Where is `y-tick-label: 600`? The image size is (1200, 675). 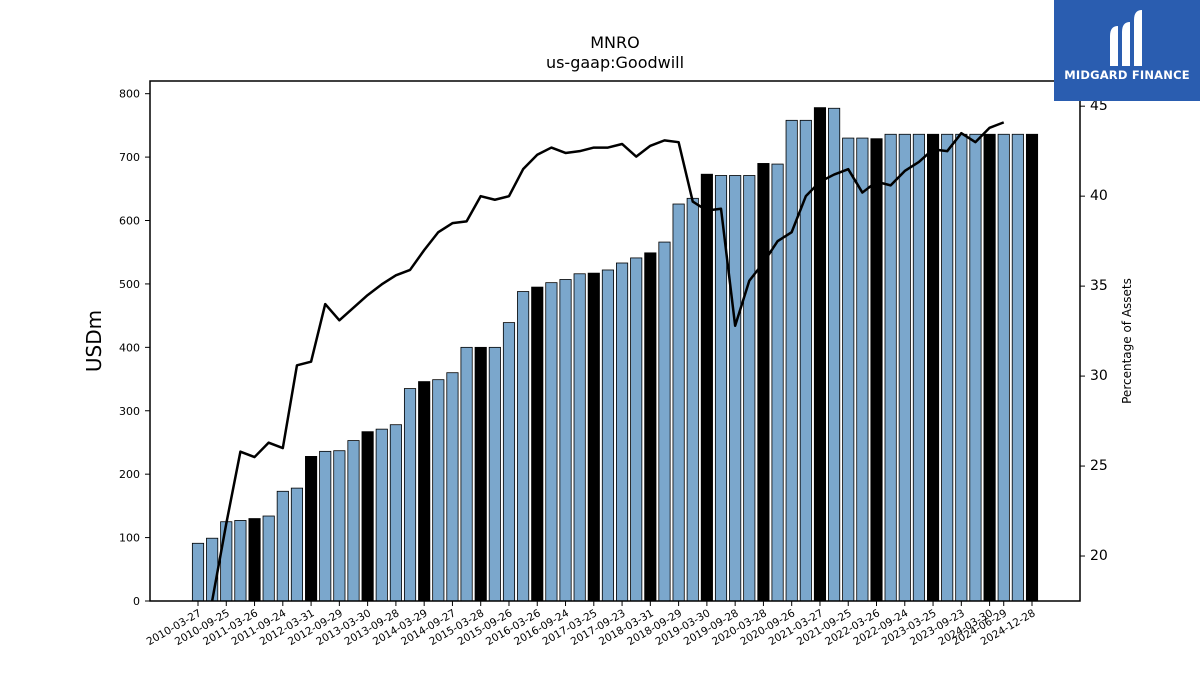 y-tick-label: 600 is located at coordinates (129, 221).